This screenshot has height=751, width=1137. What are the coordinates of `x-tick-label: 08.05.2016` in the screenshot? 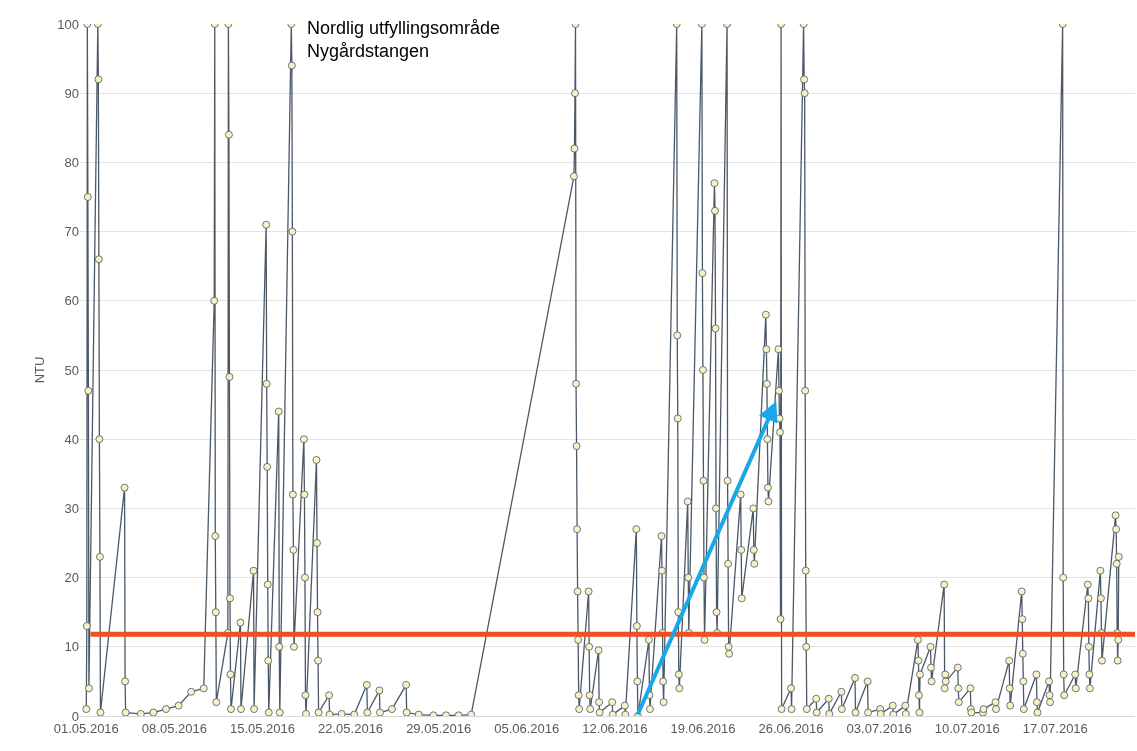 It's located at (174, 728).